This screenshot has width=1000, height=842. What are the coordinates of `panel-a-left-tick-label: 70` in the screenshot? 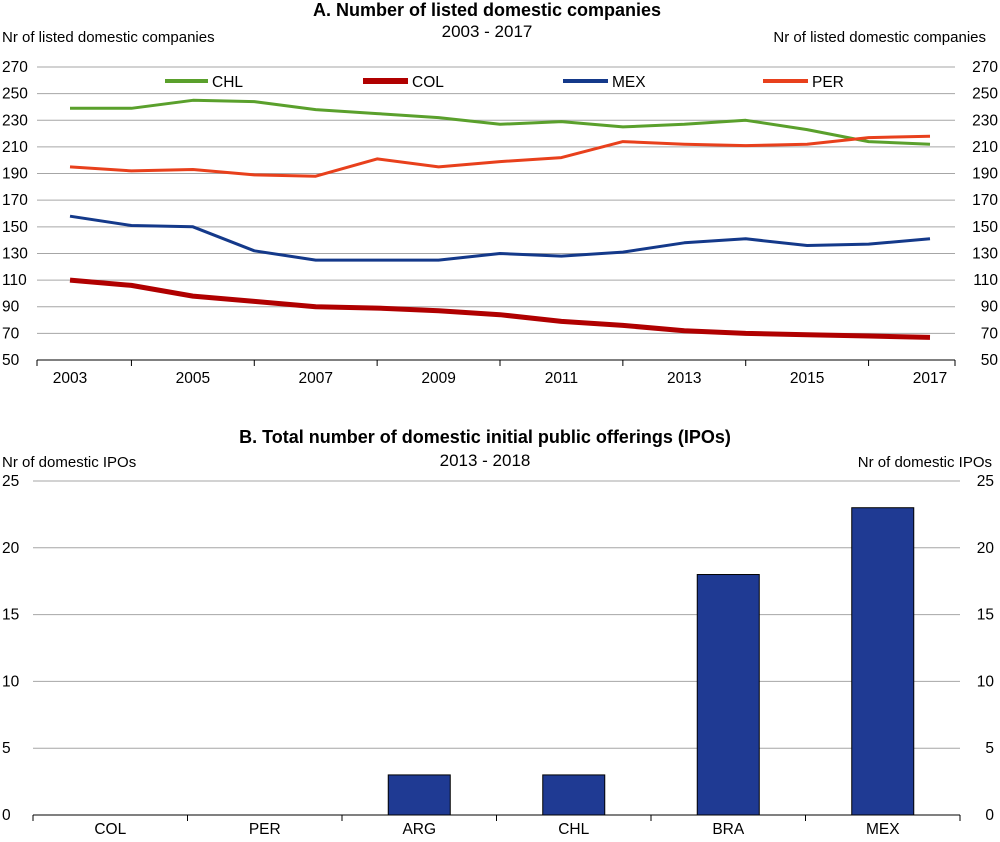 It's located at (11, 333).